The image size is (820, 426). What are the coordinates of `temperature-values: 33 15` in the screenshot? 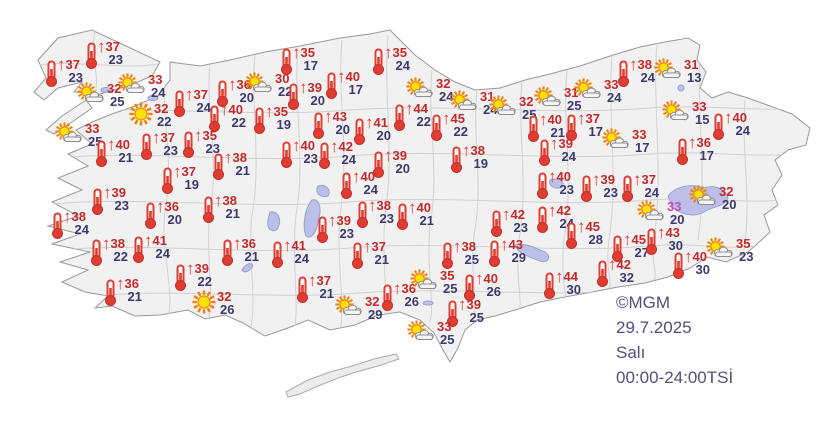 It's located at (700, 113).